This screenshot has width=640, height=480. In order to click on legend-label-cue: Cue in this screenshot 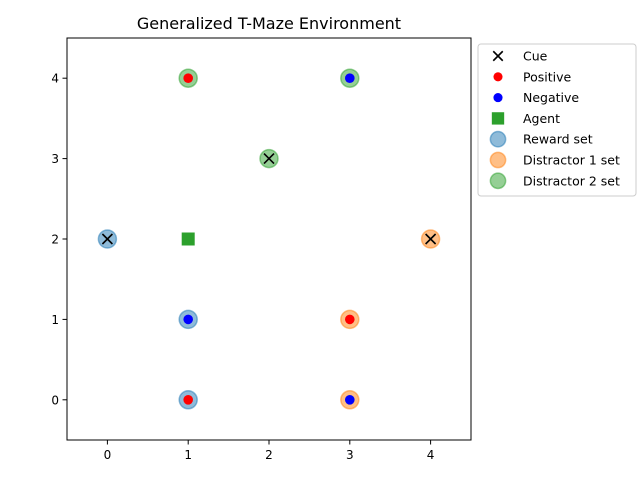, I will do `click(535, 56)`.